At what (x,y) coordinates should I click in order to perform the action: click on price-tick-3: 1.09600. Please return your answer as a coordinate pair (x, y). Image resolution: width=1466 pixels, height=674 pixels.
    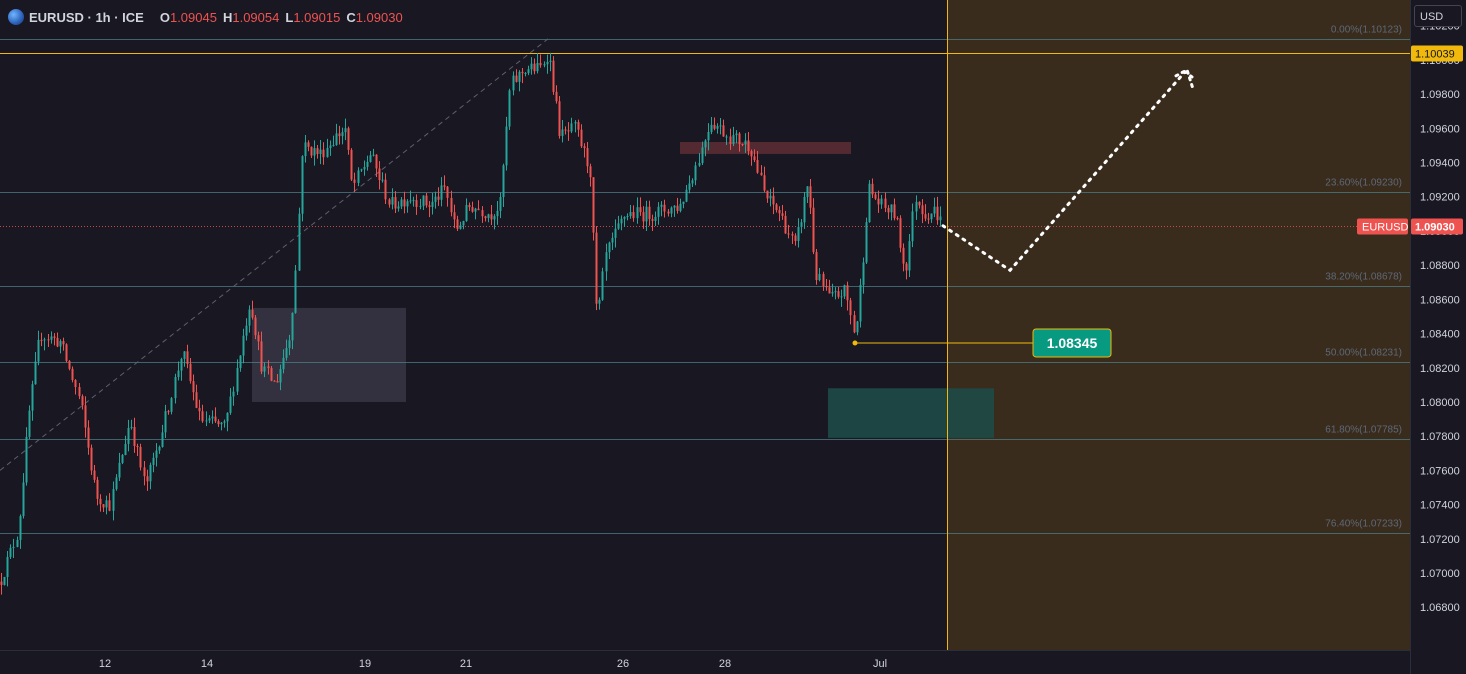
    Looking at the image, I should click on (1440, 129).